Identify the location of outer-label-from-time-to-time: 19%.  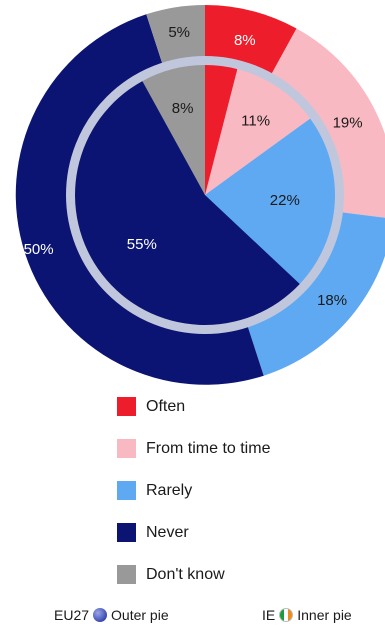
(348, 122).